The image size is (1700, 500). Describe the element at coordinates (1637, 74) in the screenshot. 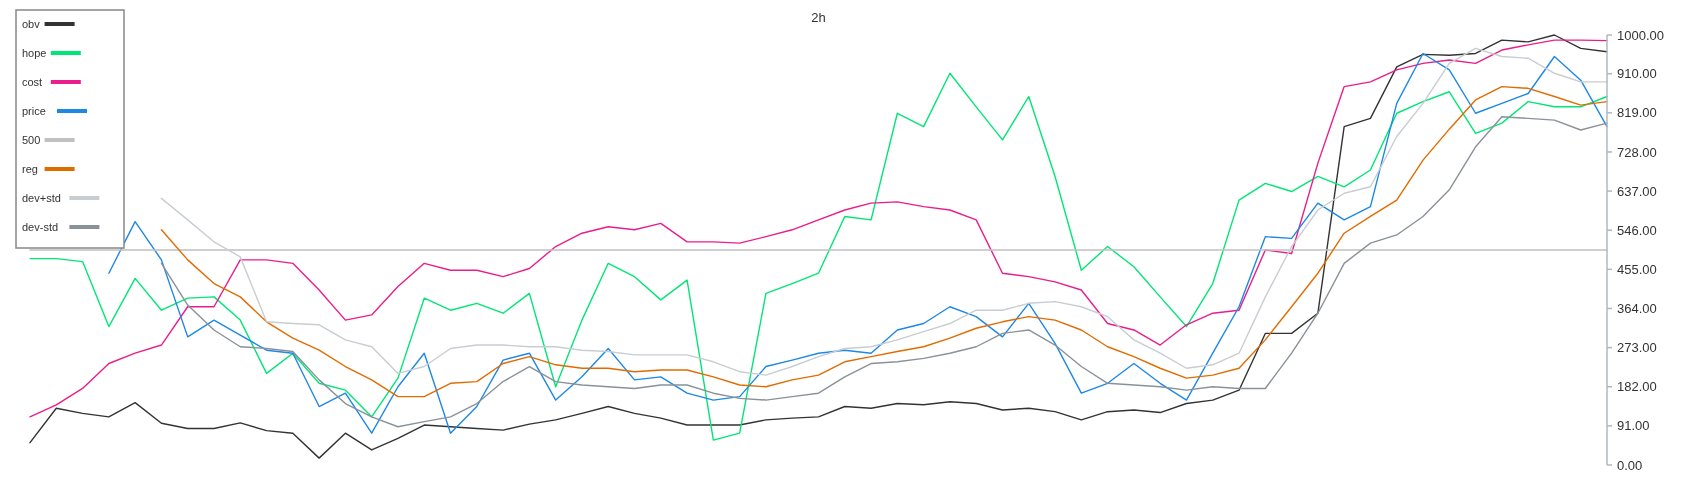

I see `y-tick-label: 910.00` at that location.